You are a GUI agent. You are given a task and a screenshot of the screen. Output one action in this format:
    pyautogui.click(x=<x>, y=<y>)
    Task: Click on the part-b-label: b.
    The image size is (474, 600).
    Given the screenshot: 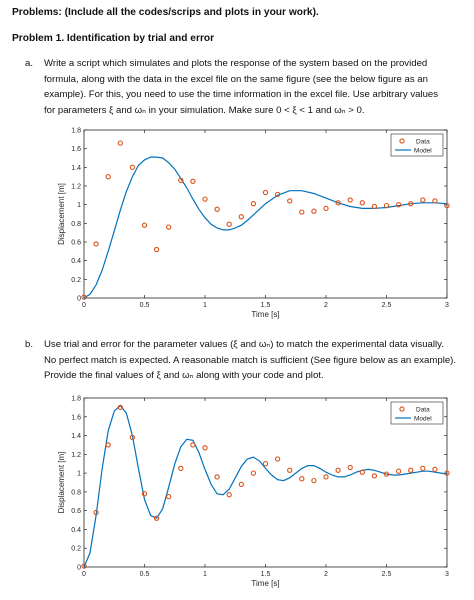 What is the action you would take?
    pyautogui.click(x=29, y=344)
    